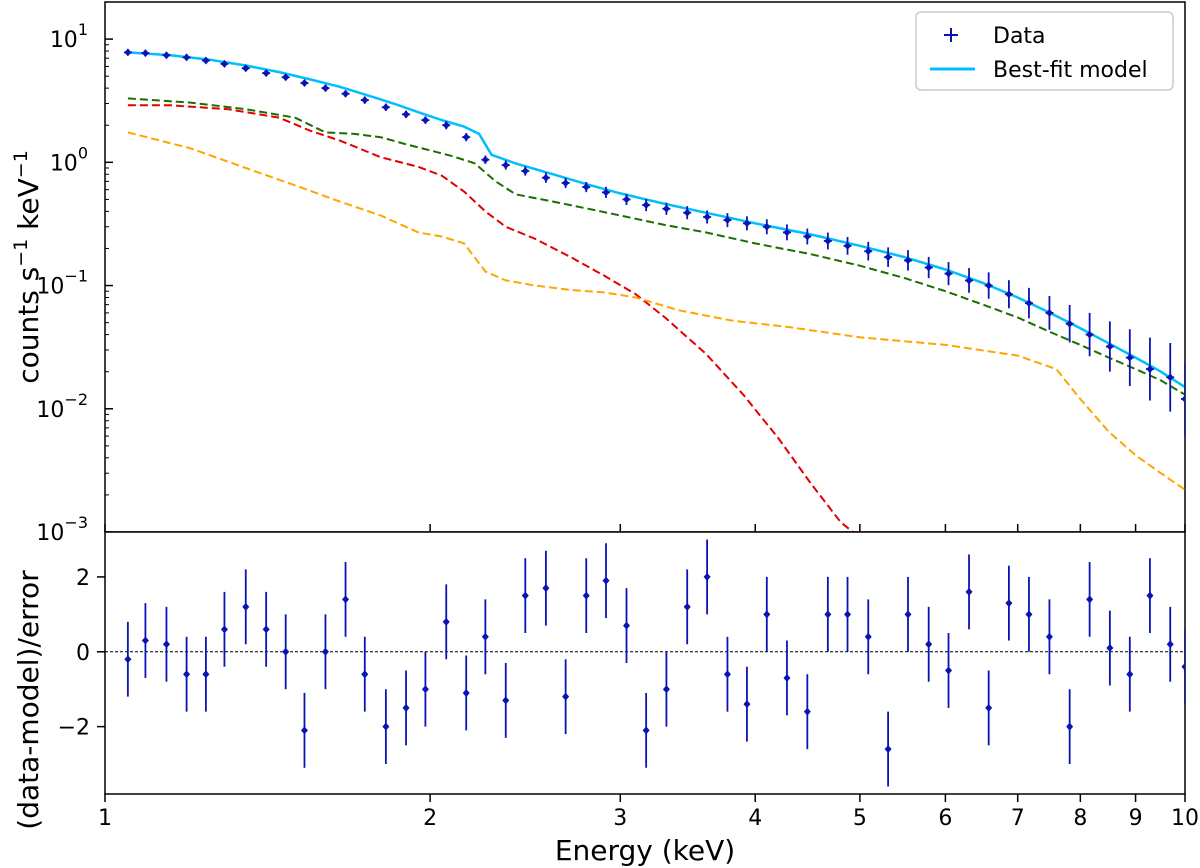 The image size is (1200, 868). Describe the element at coordinates (1070, 70) in the screenshot. I see `legend-model-label: Best-fit model` at that location.